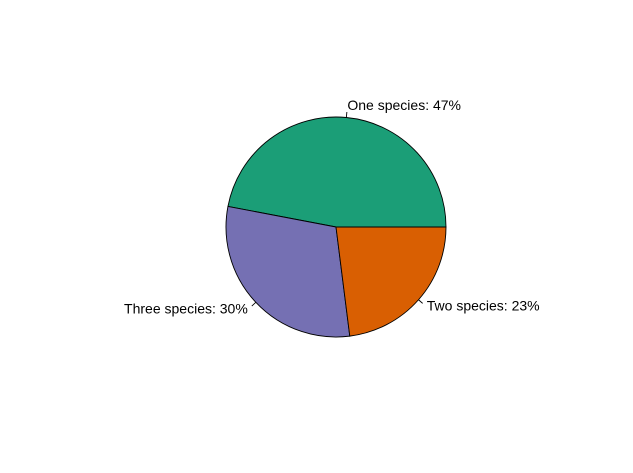 The image size is (633, 473). I want to click on pie-slice-label-1: One species: 47%, so click(404, 105).